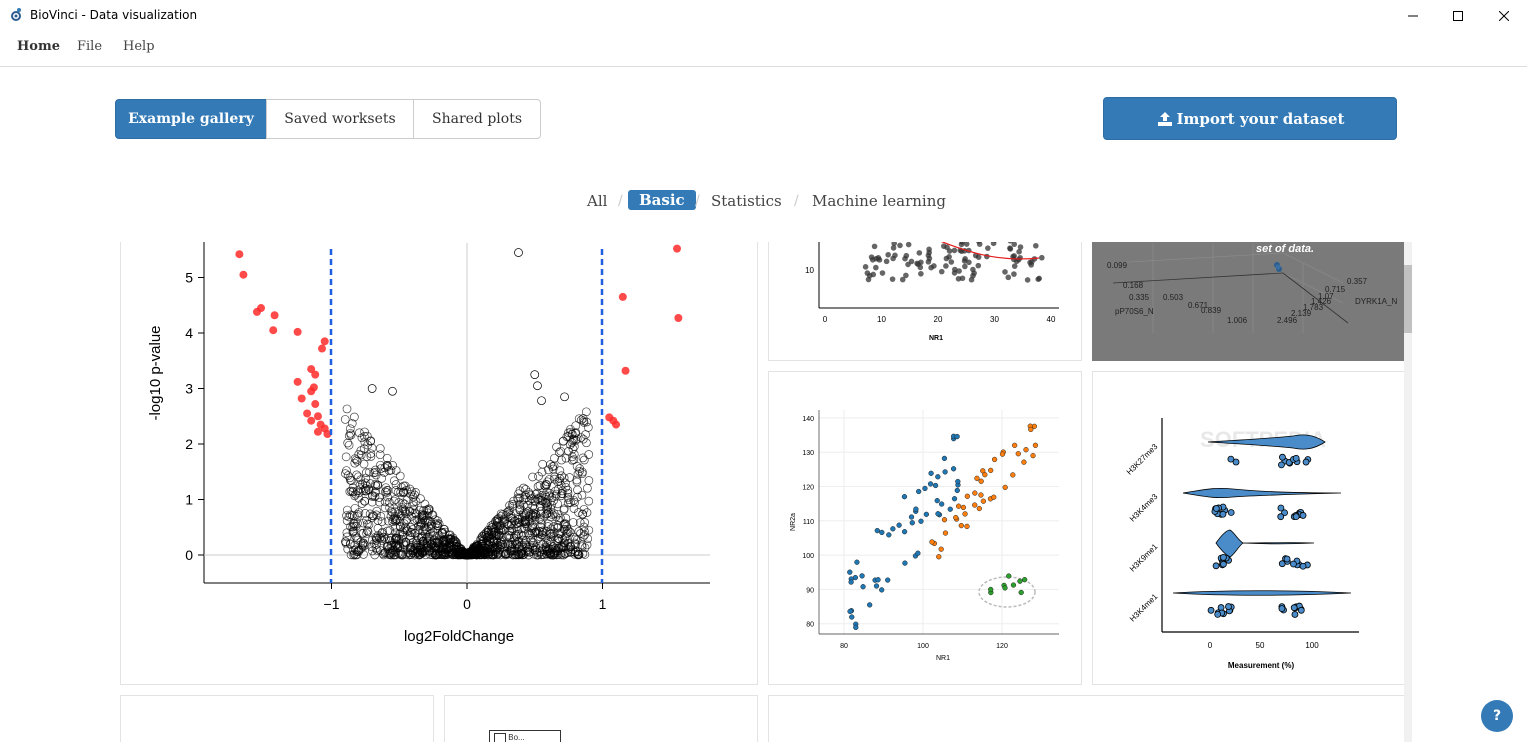  Describe the element at coordinates (477, 119) in the screenshot. I see `tab-shared-plots: Shared plots` at that location.